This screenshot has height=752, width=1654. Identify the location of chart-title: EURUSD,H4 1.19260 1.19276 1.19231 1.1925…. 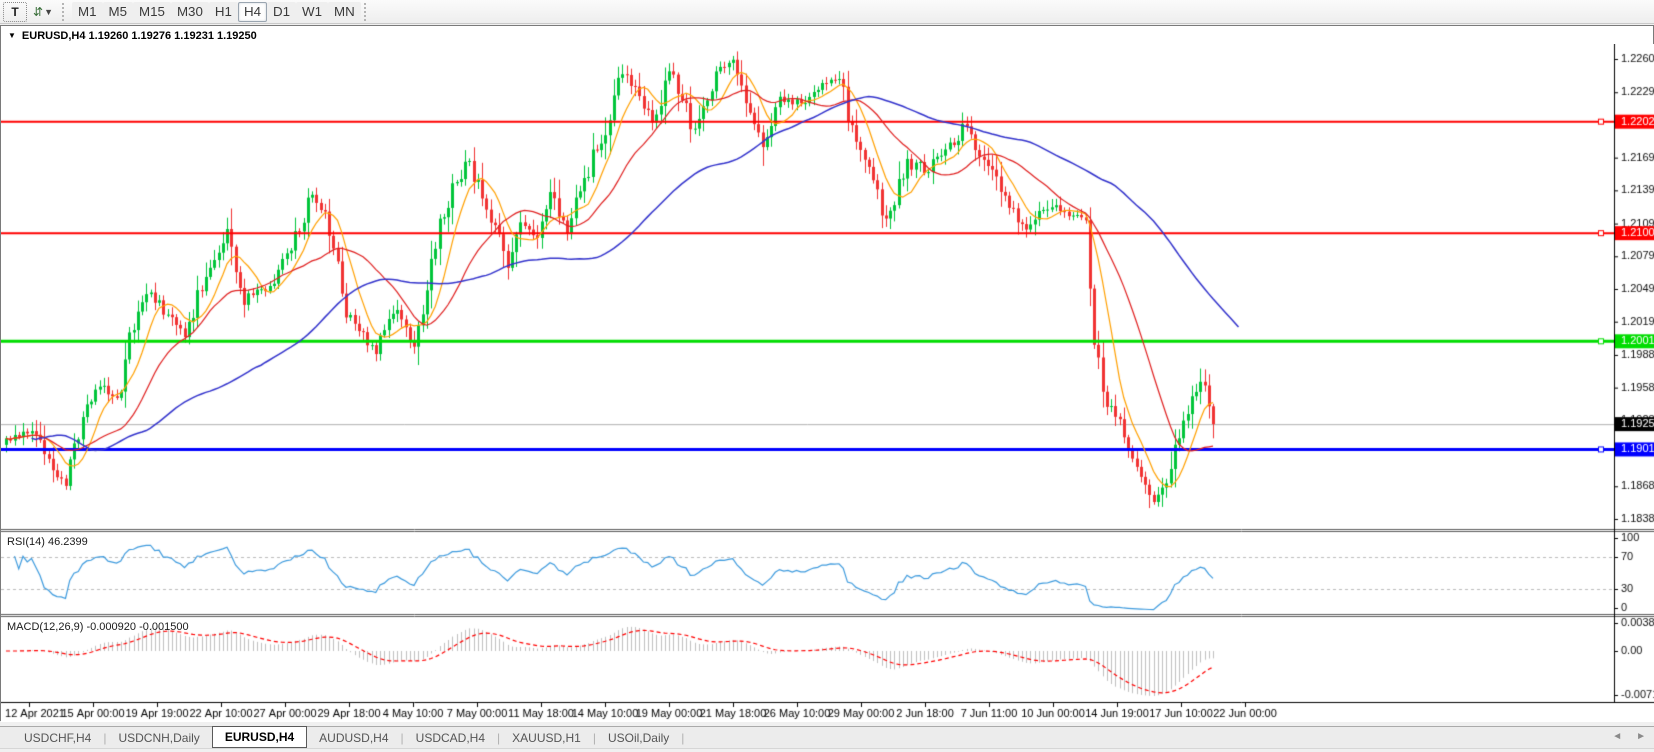
(139, 35).